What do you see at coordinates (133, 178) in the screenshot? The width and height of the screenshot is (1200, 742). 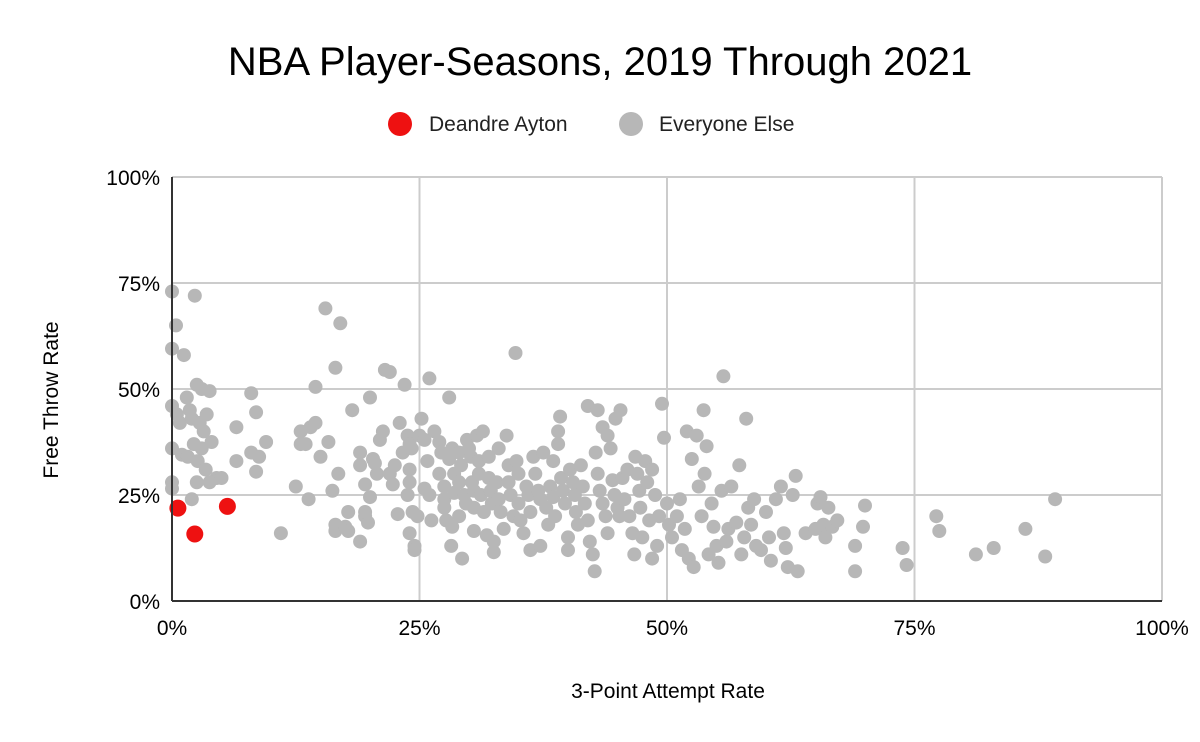 I see `y-tick-label: 100%` at bounding box center [133, 178].